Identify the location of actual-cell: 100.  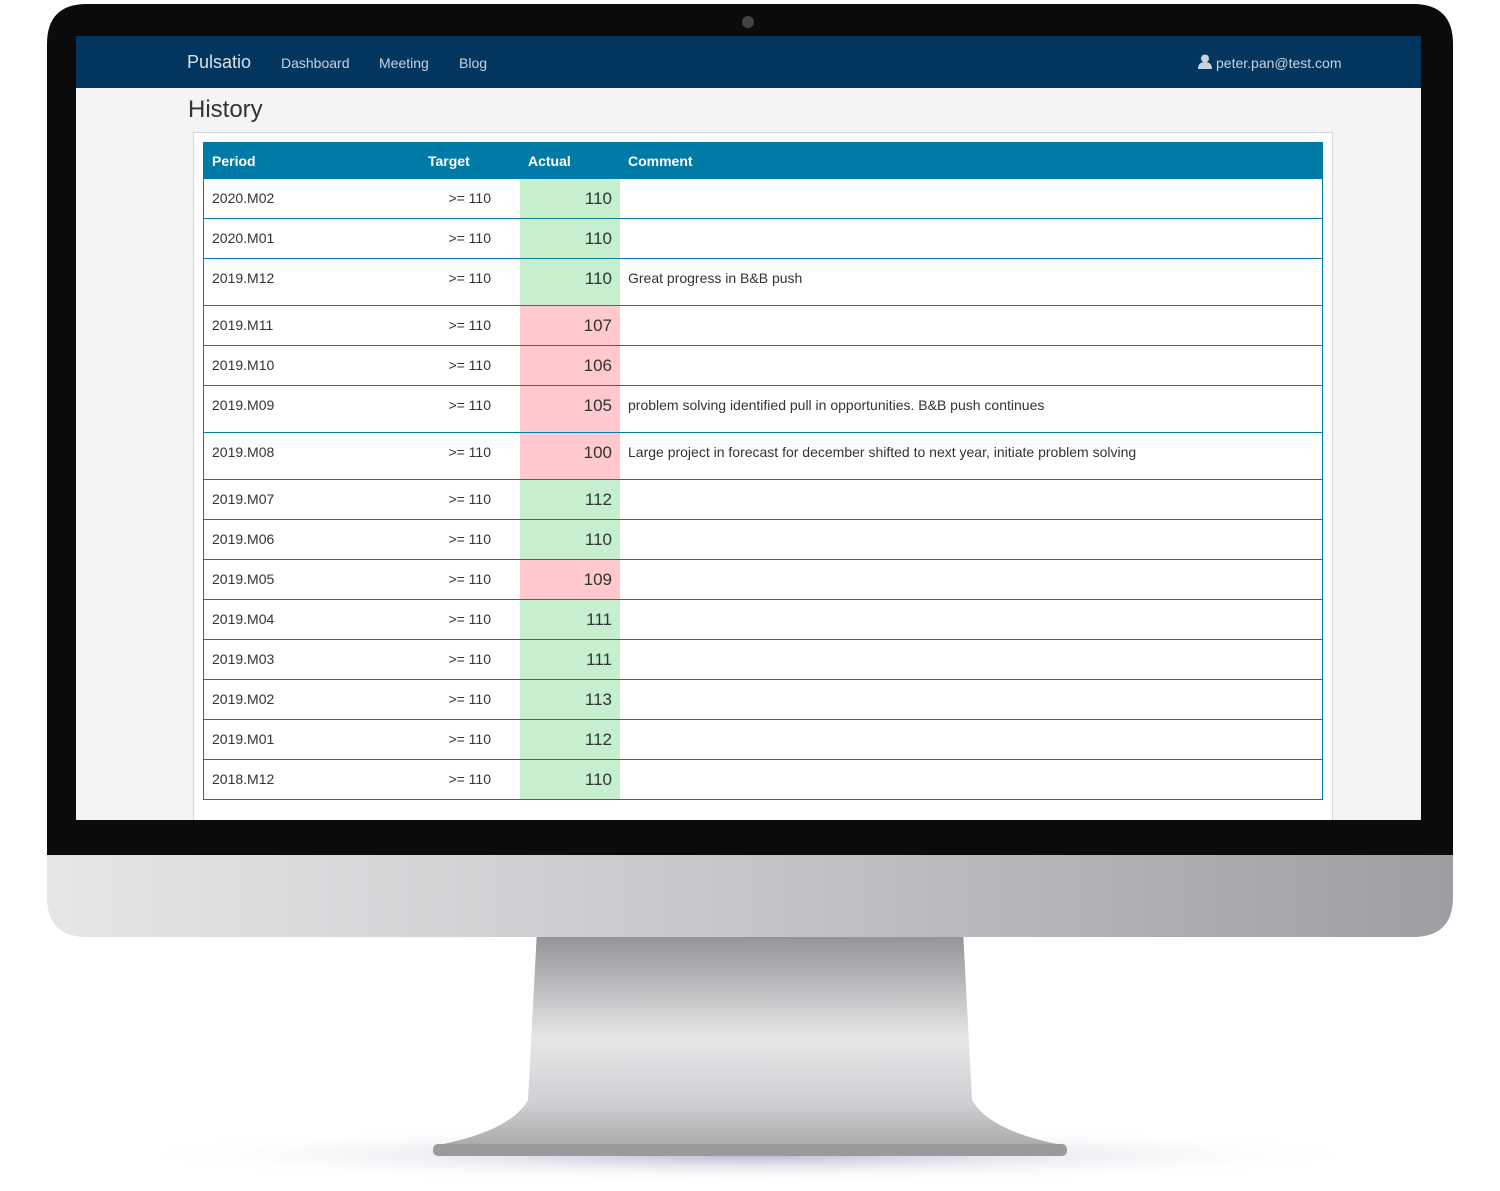
(570, 456).